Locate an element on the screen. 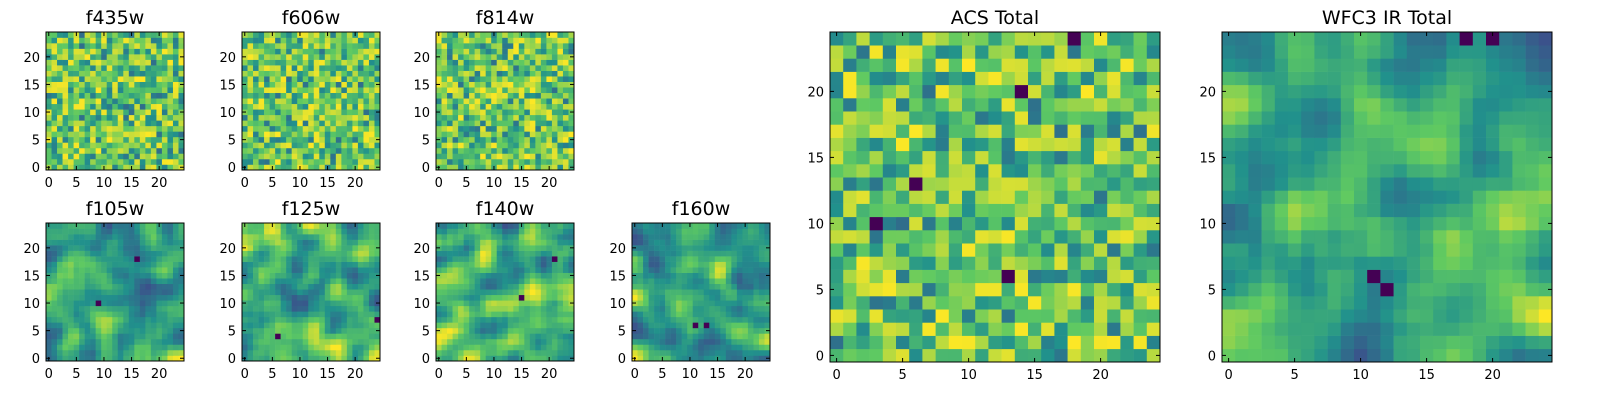 The width and height of the screenshot is (1600, 400). y-tick-label: 10 is located at coordinates (31, 304).